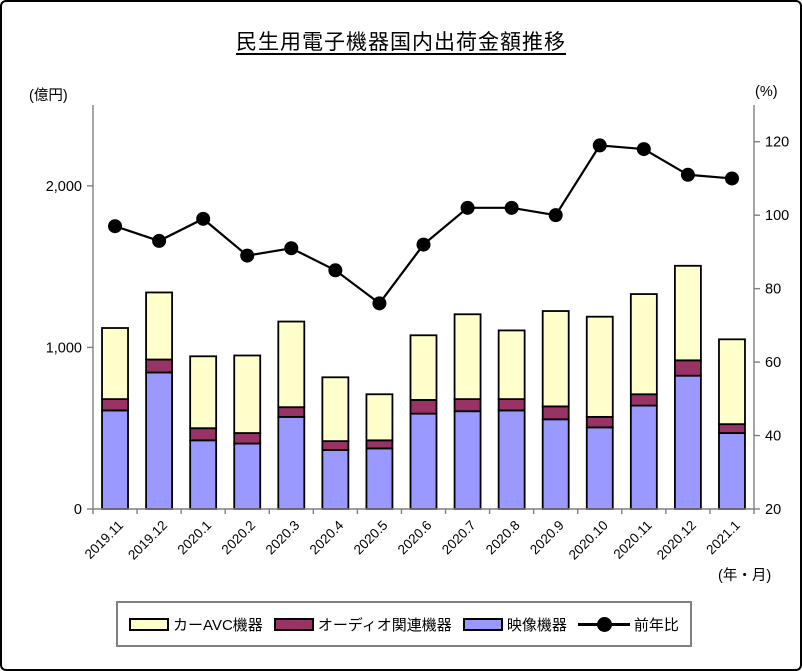 This screenshot has height=671, width=802. Describe the element at coordinates (239, 538) in the screenshot. I see `x-category-label: 2020.2` at that location.